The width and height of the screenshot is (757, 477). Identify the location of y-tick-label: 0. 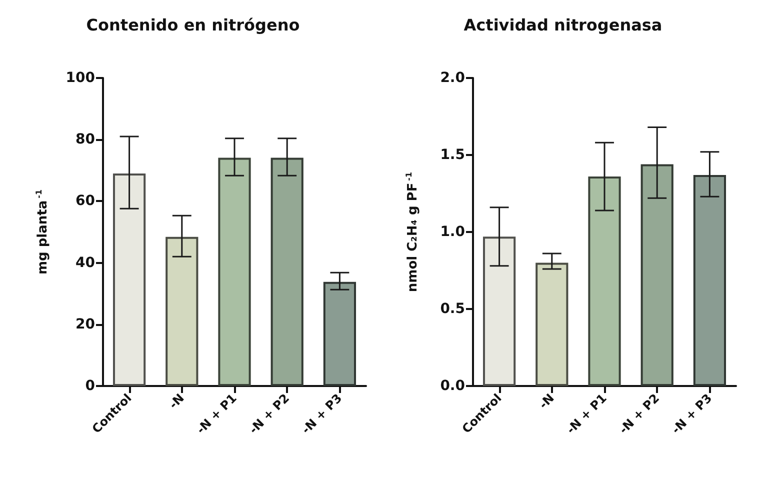
(90, 386).